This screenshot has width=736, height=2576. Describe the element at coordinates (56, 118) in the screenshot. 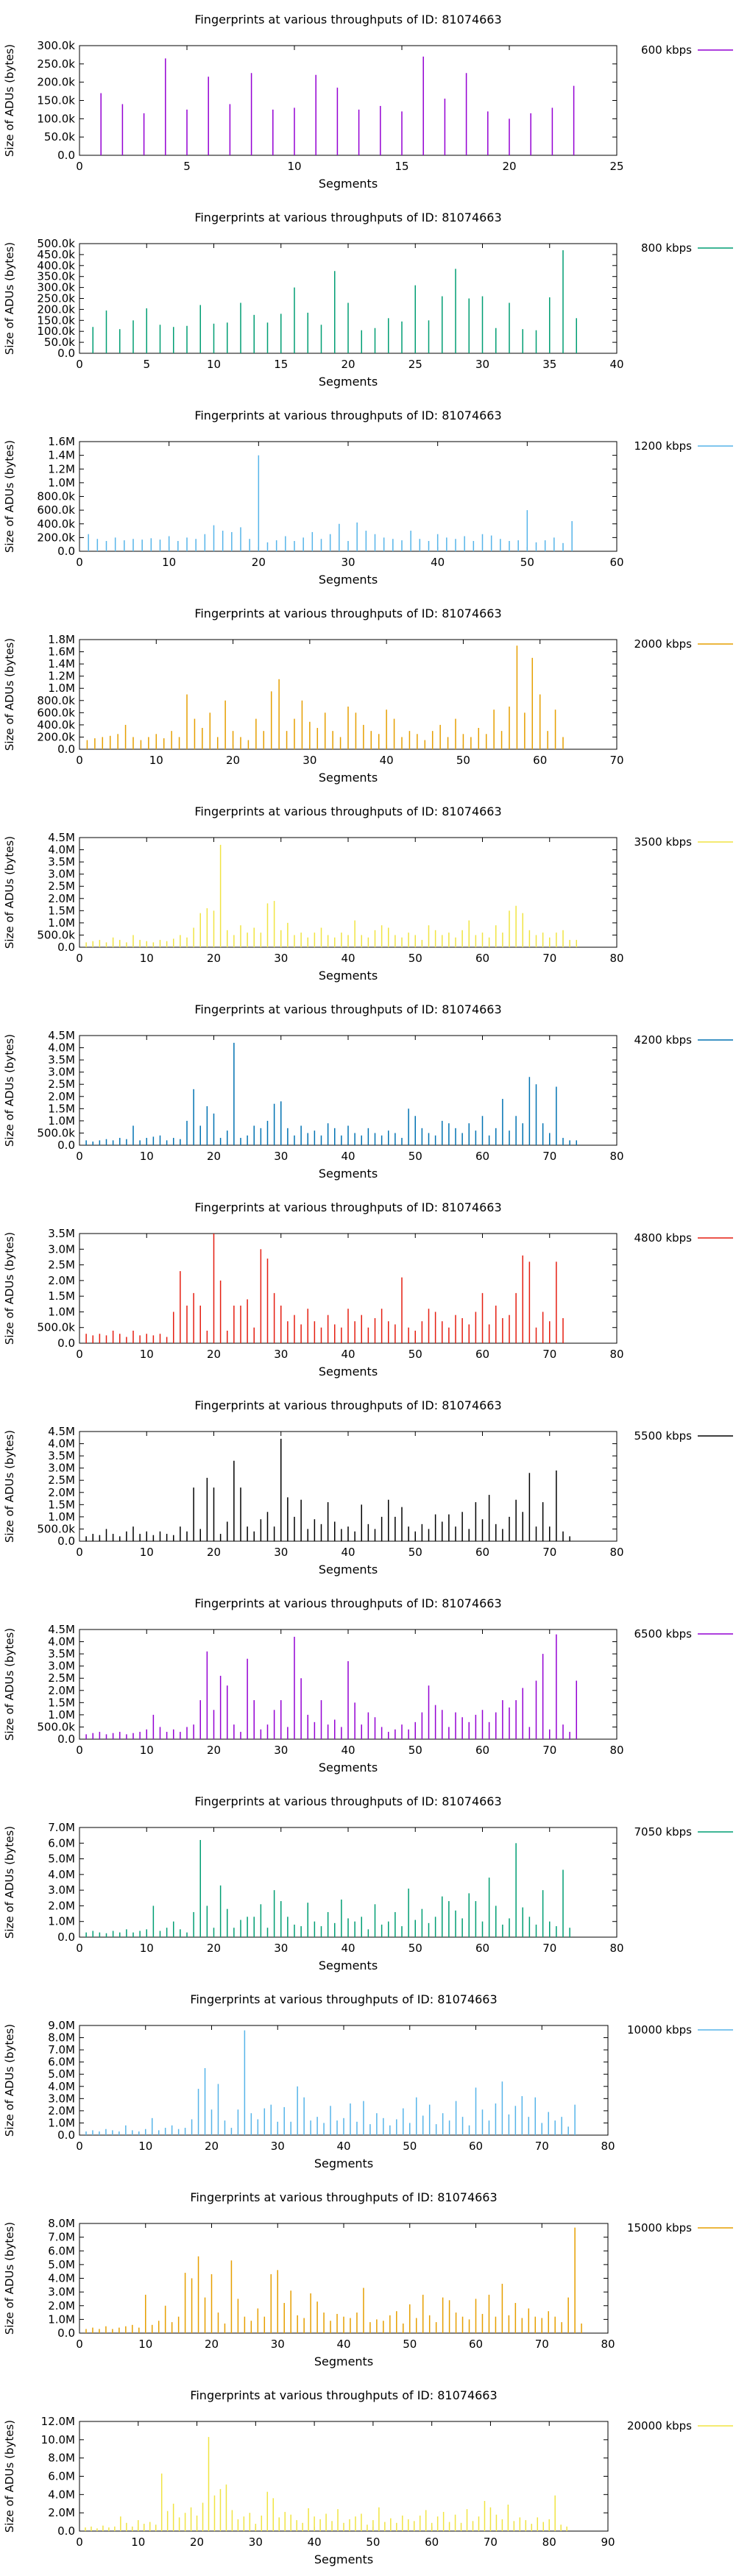

I see `y-tick-label: 100.0k` at that location.